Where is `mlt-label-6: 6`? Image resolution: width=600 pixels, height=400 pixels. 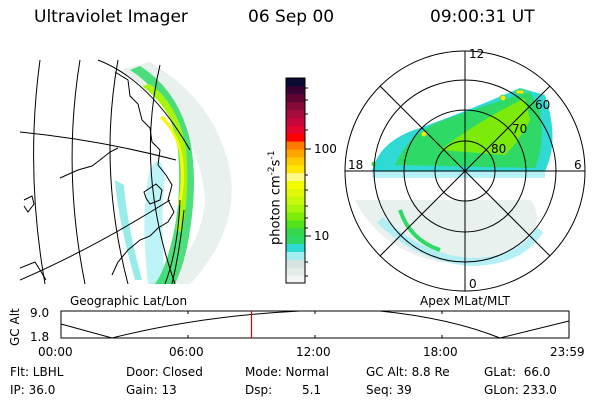 mlt-label-6: 6 is located at coordinates (578, 165).